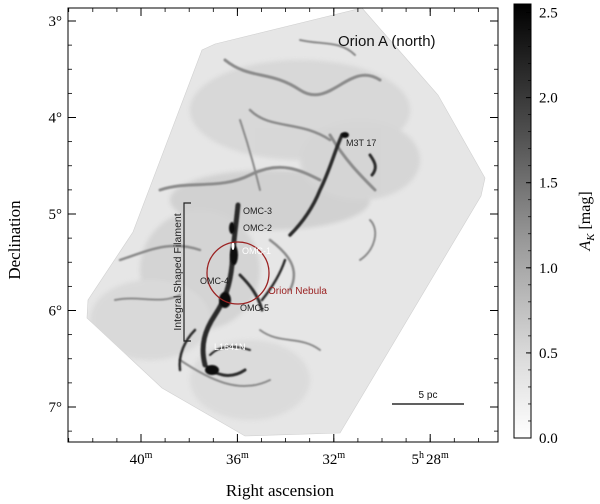 This screenshot has height=504, width=600. What do you see at coordinates (548, 269) in the screenshot?
I see `colorbar-tick-label: 1.0` at bounding box center [548, 269].